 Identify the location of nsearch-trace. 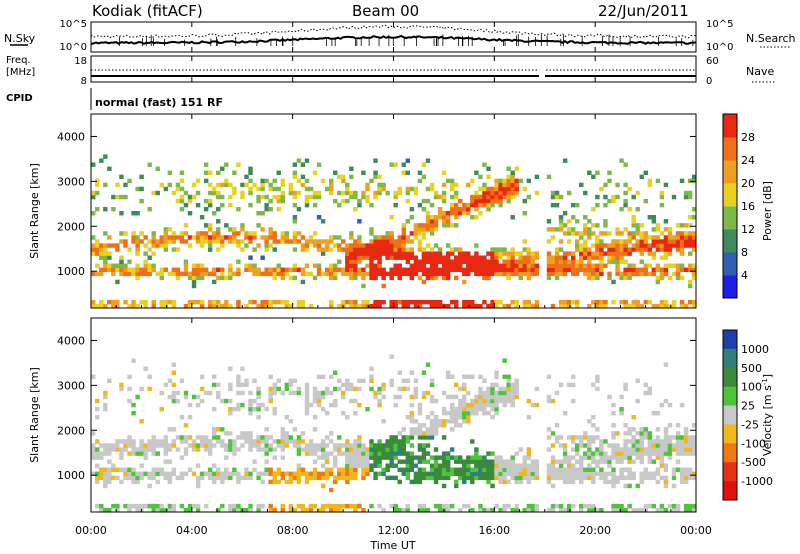
(393, 31).